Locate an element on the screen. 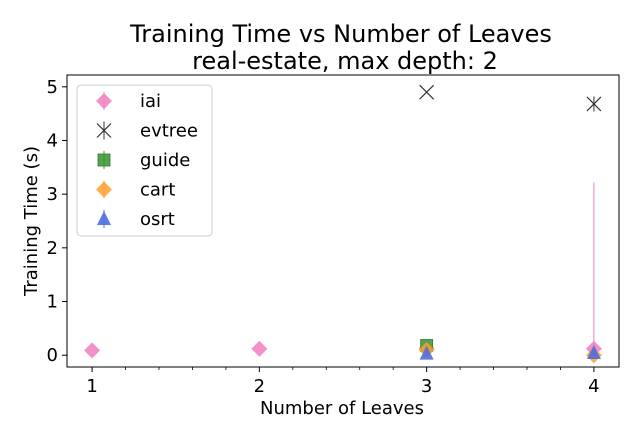  x-tick-label: 1 is located at coordinates (91, 386).